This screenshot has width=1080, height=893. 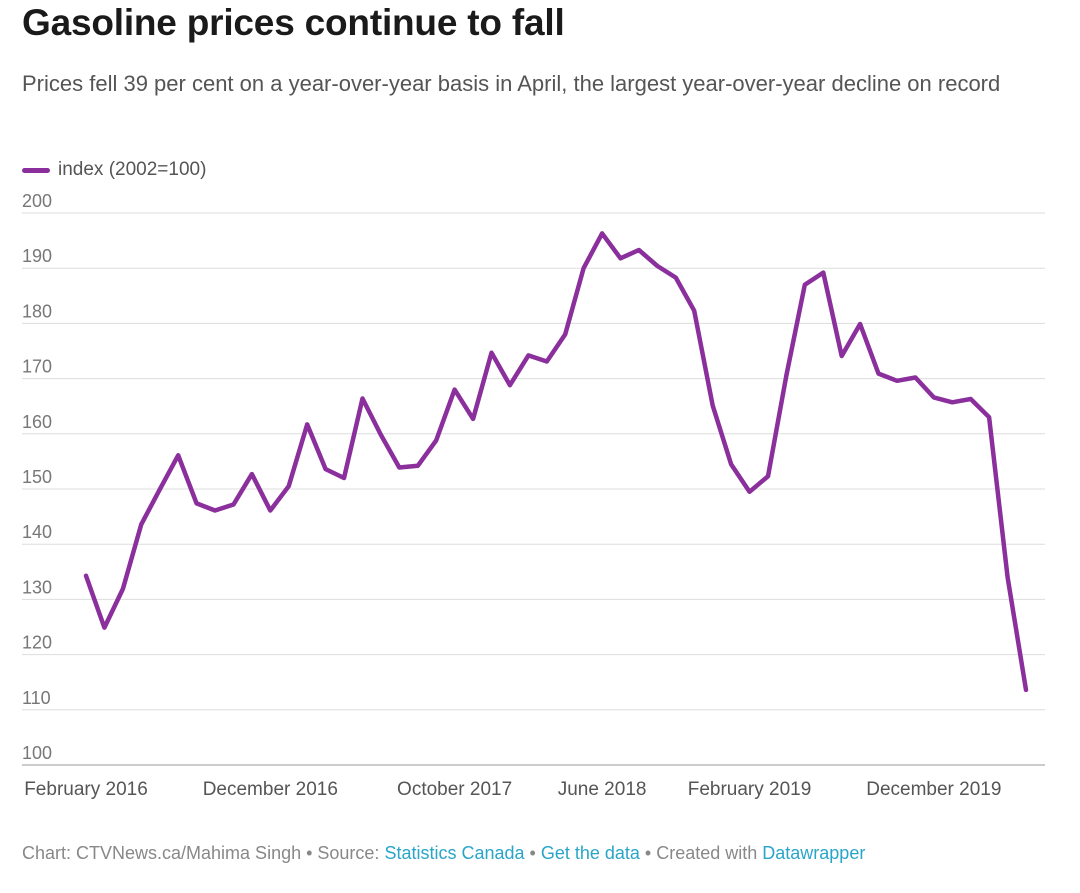 What do you see at coordinates (37, 587) in the screenshot?
I see `y-tick-label: 130` at bounding box center [37, 587].